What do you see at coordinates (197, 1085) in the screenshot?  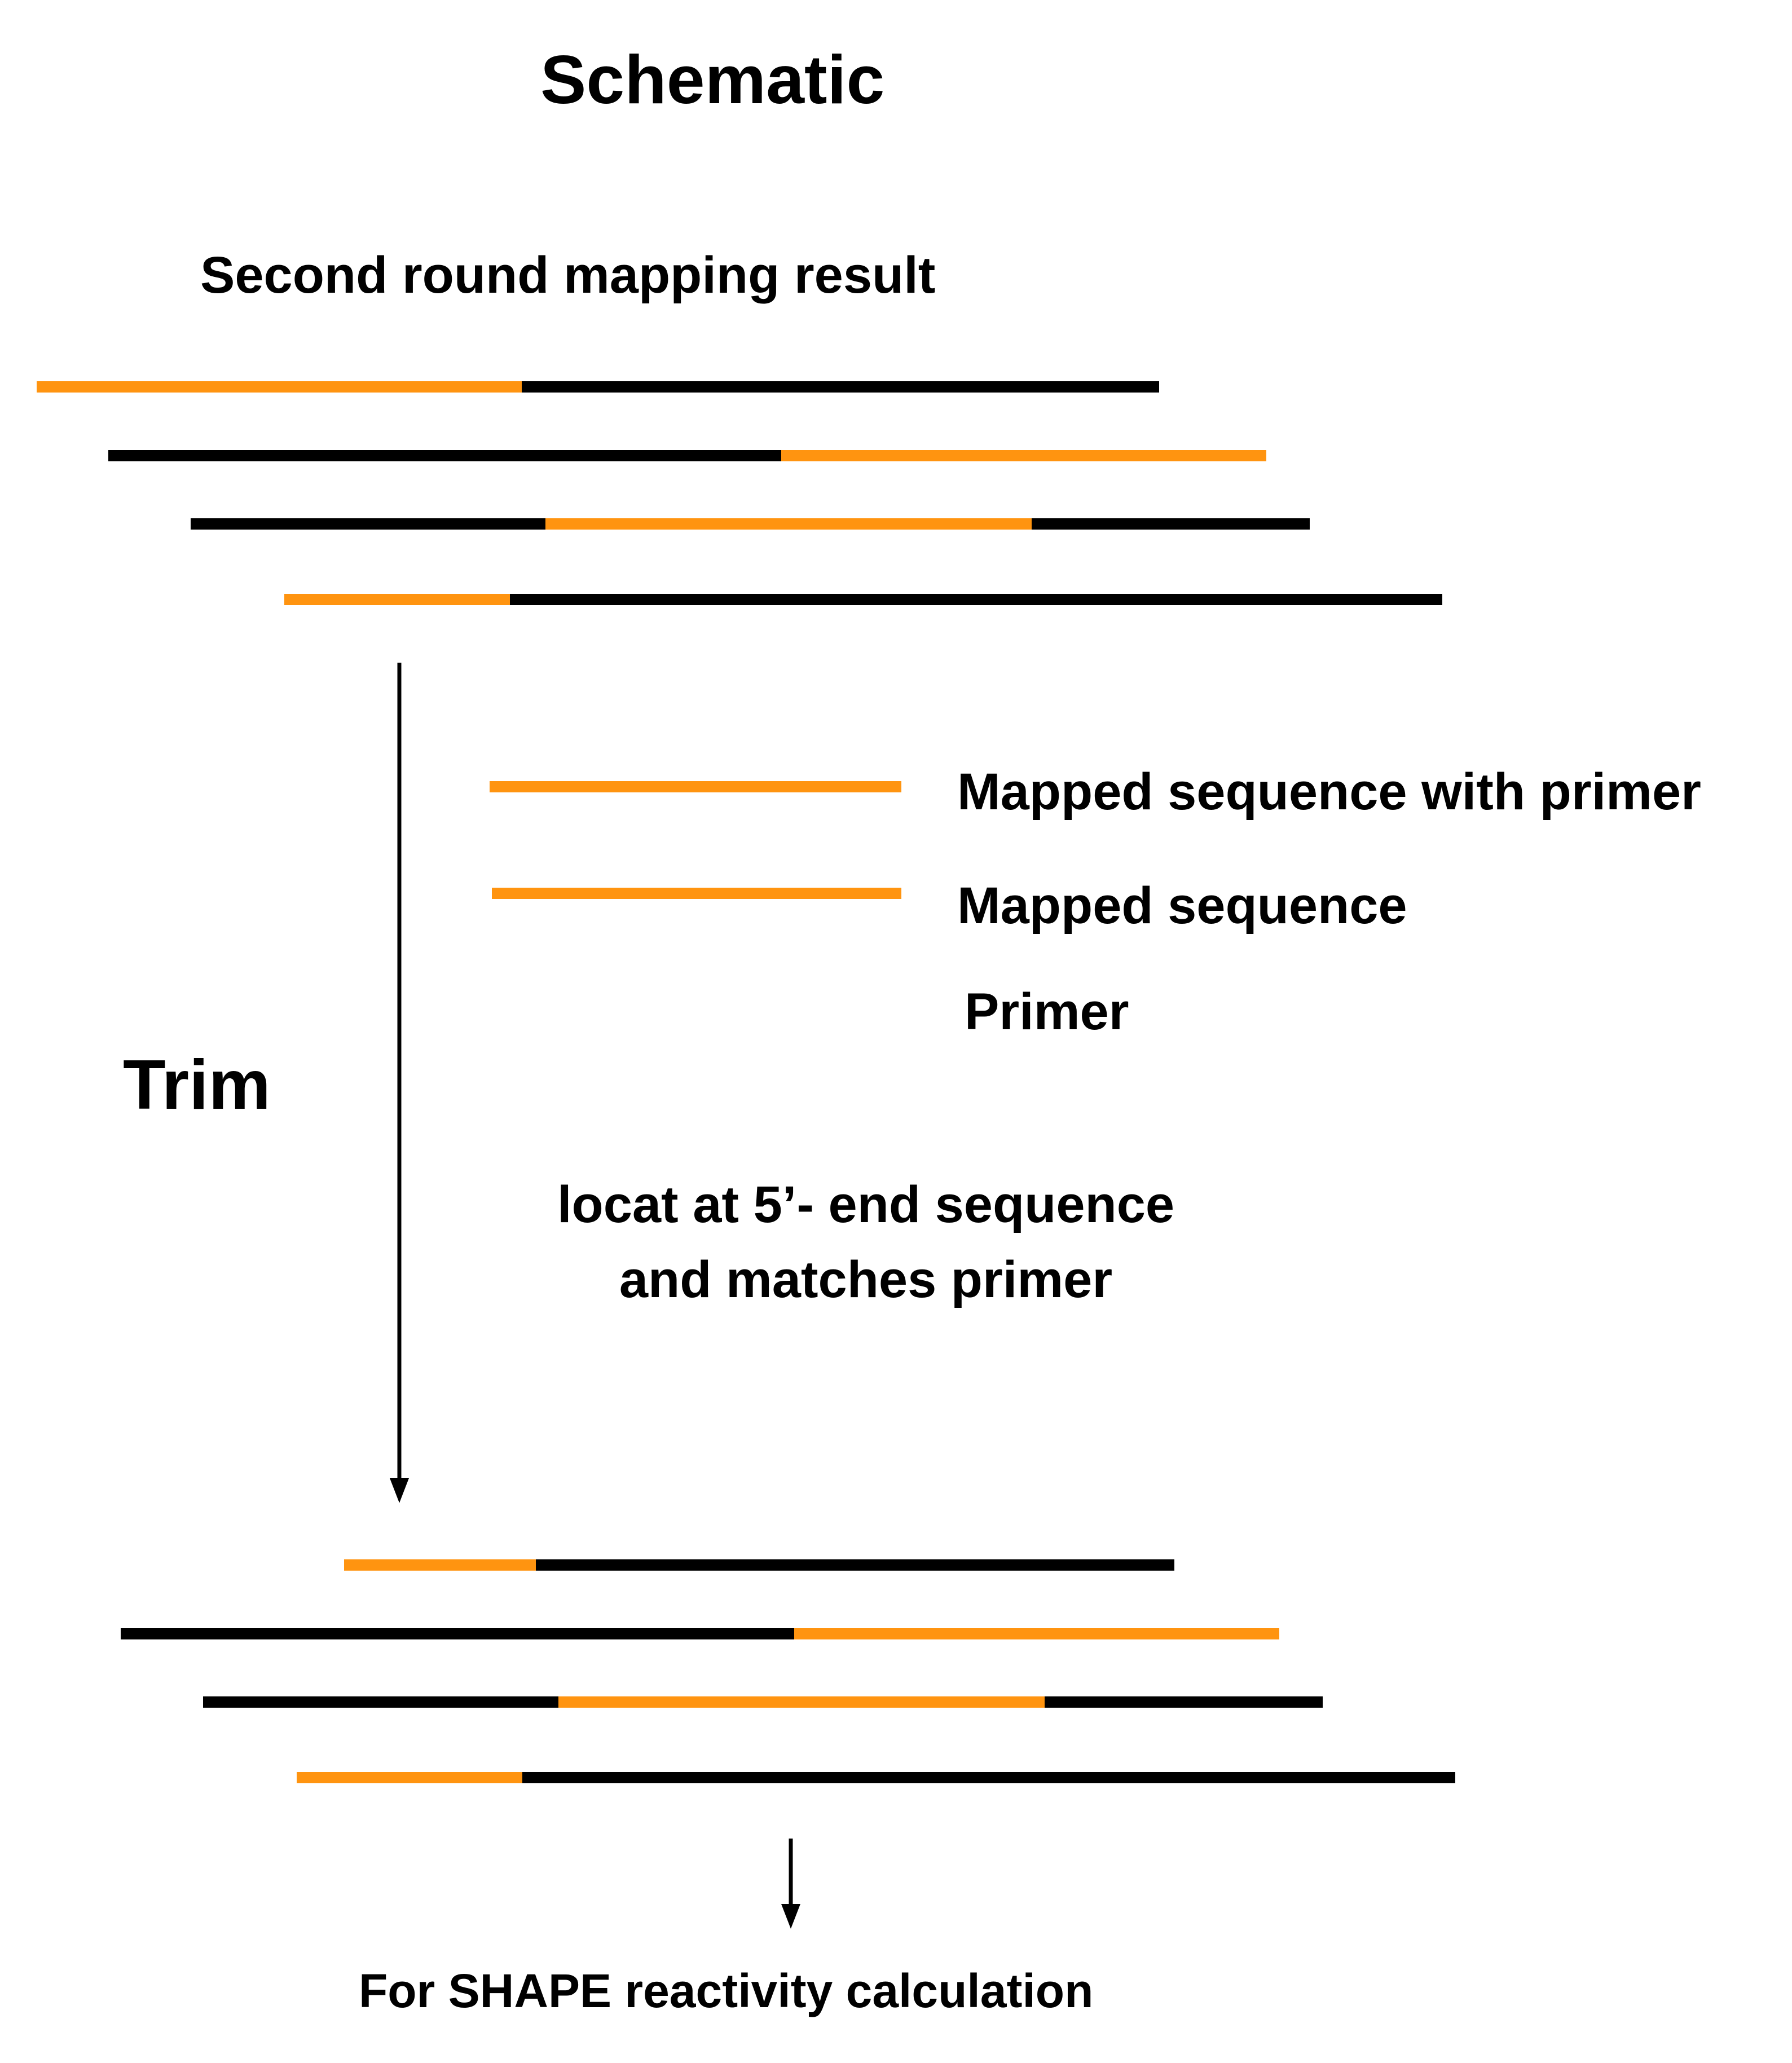 I see `trim-label: Trim` at bounding box center [197, 1085].